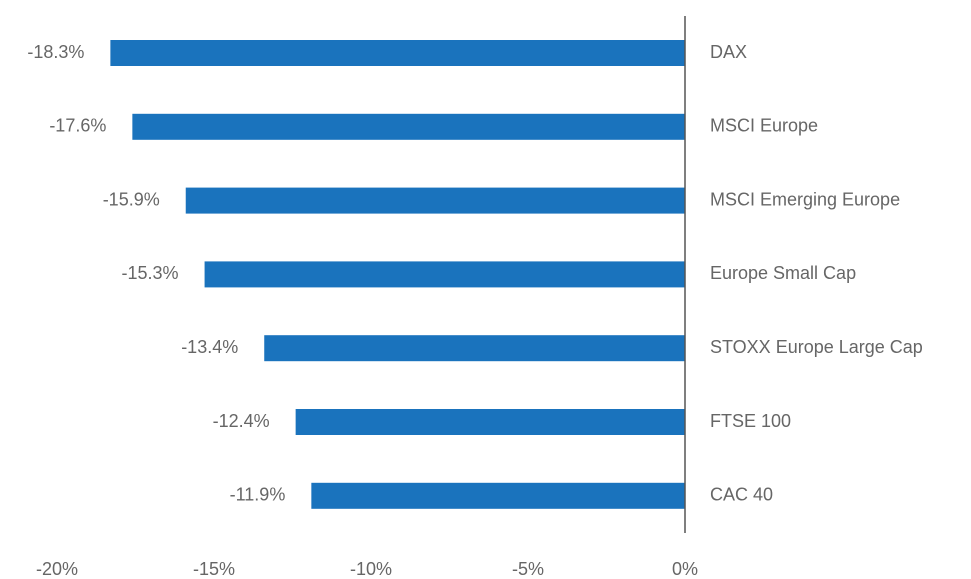 This screenshot has width=971, height=579. I want to click on category-label: FTSE 100, so click(750, 421).